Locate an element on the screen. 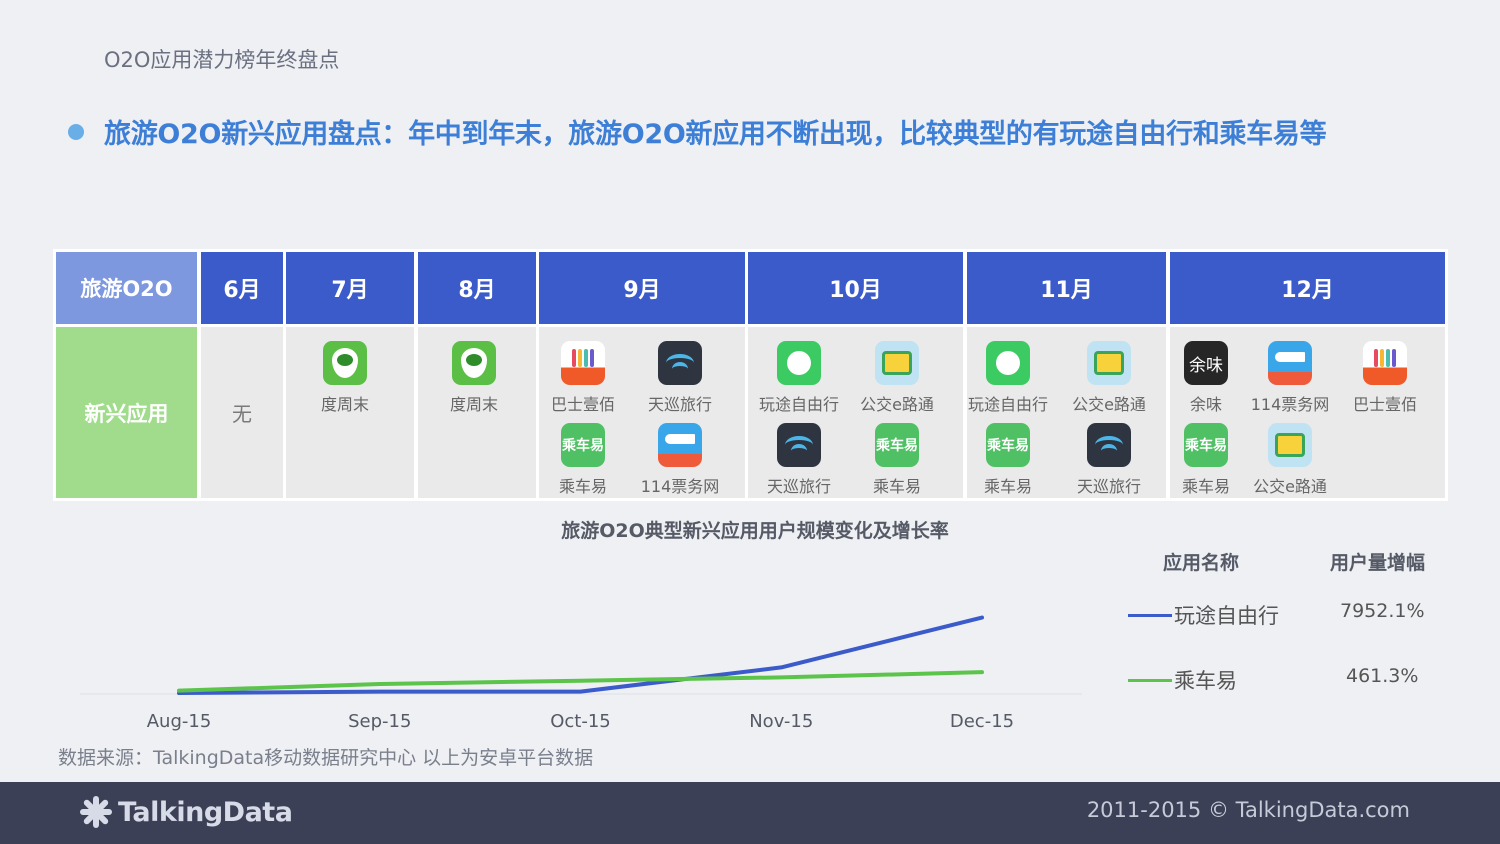 This screenshot has height=844, width=1500. month-header-12: 12月 is located at coordinates (1307, 288).